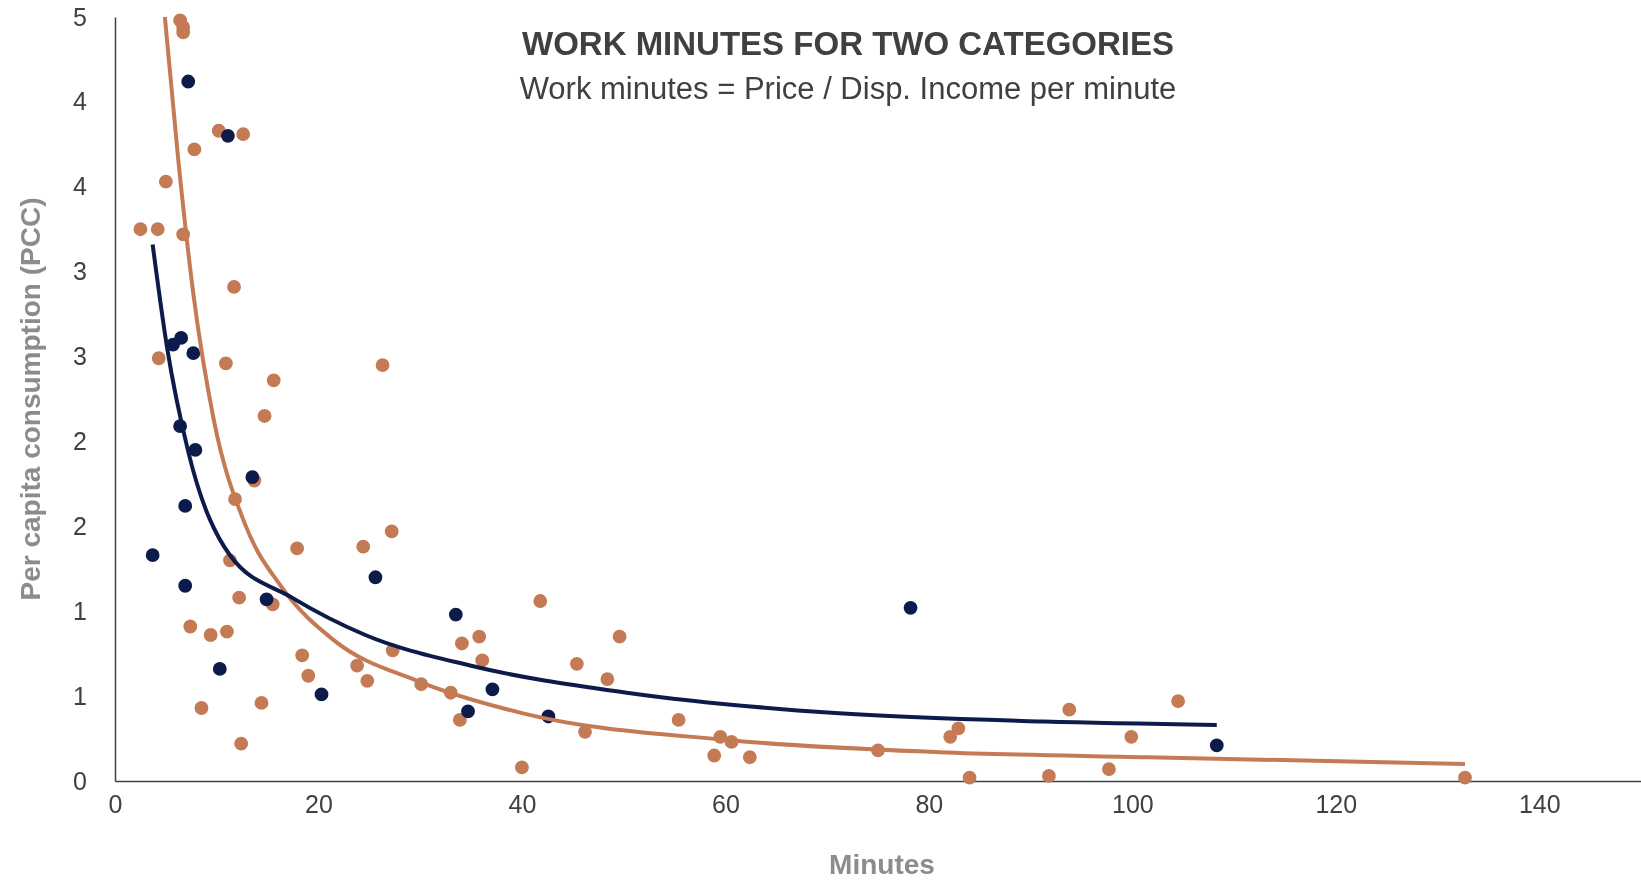 Image resolution: width=1641 pixels, height=889 pixels. I want to click on x-tick-label: 20, so click(319, 803).